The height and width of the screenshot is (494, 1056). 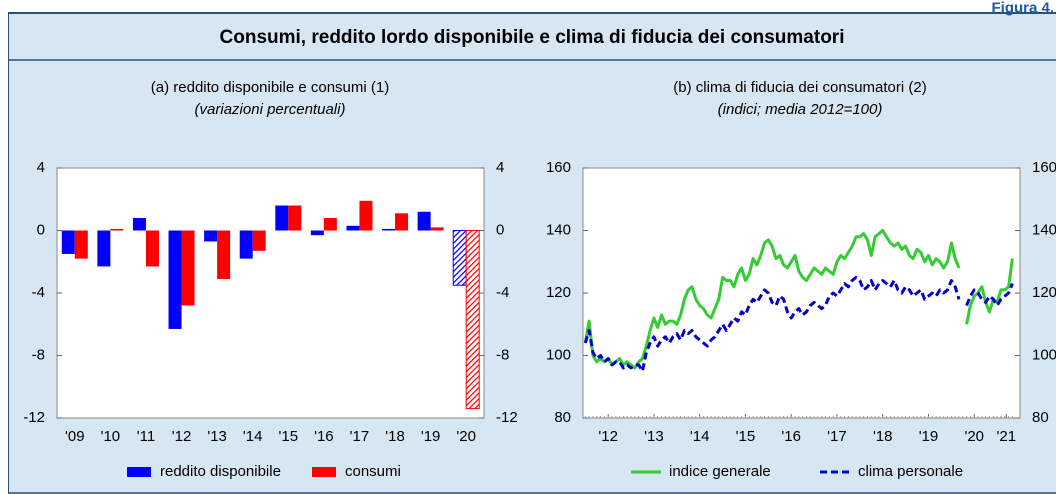 I want to click on y-tick-label: -4, so click(x=38, y=292).